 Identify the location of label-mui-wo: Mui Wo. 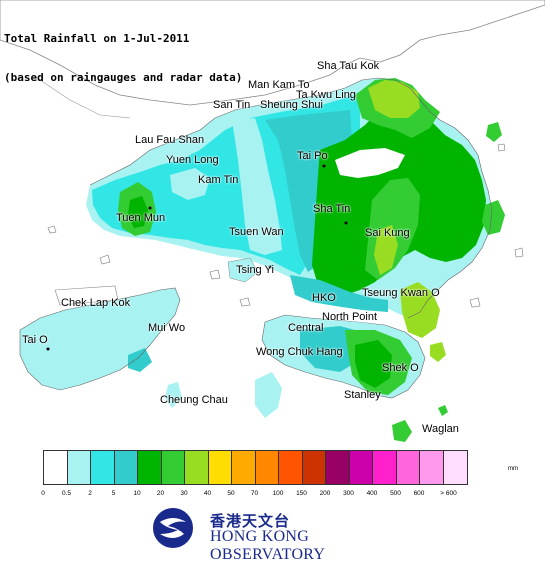
(167, 328).